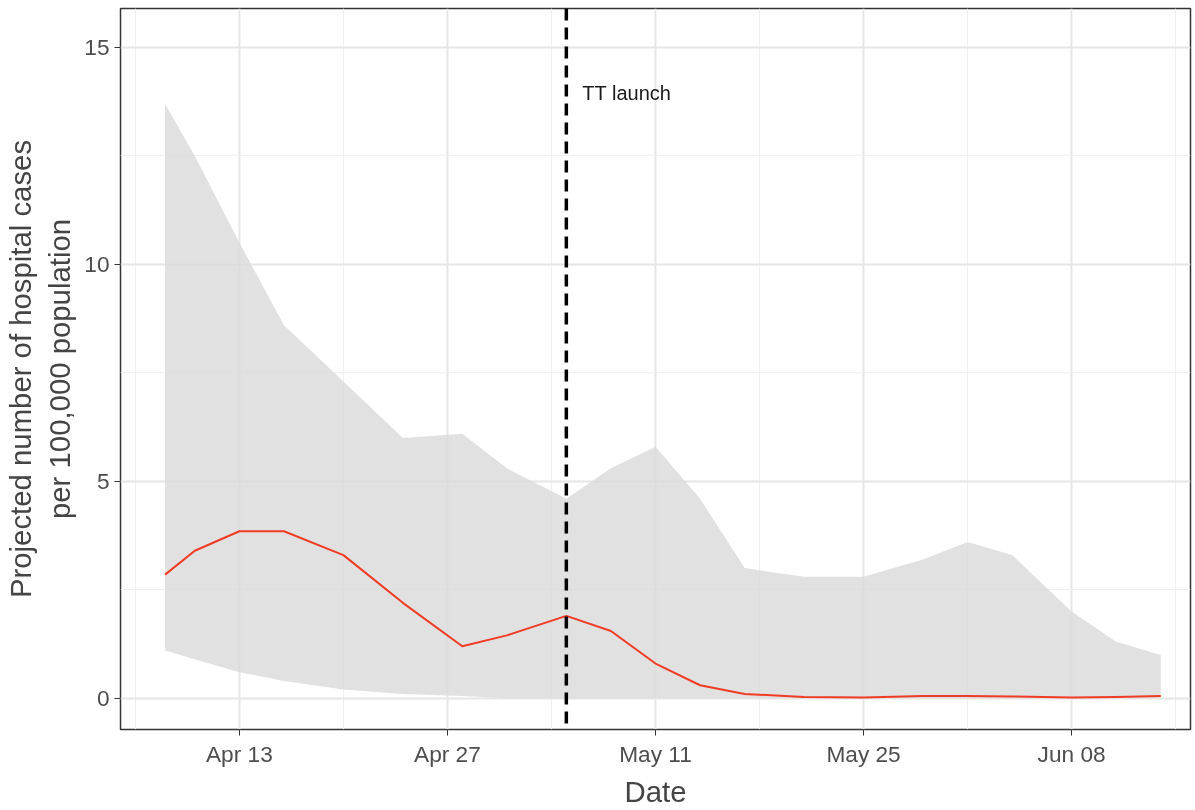  What do you see at coordinates (239, 753) in the screenshot?
I see `x-tick-label: Apr 13` at bounding box center [239, 753].